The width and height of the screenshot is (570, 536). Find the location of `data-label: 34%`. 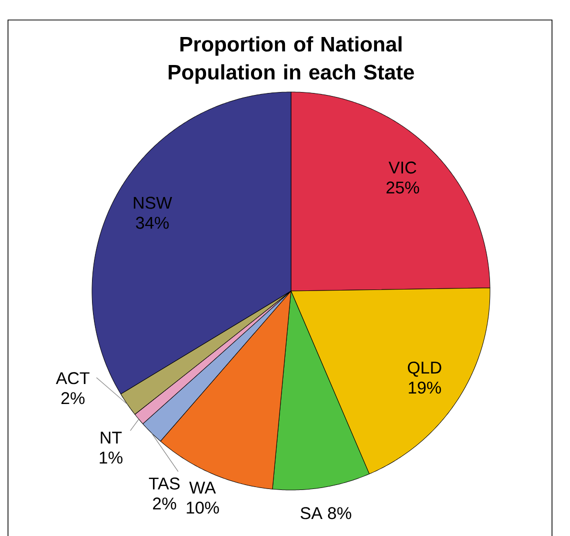

data-label: 34% is located at coordinates (152, 222).